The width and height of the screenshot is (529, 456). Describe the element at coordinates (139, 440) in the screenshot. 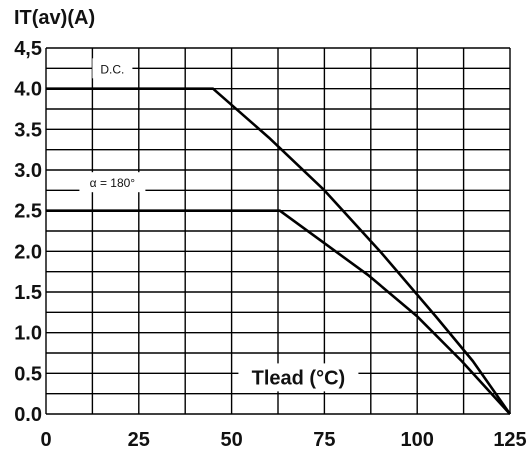

I see `x-tick-label: 25` at that location.